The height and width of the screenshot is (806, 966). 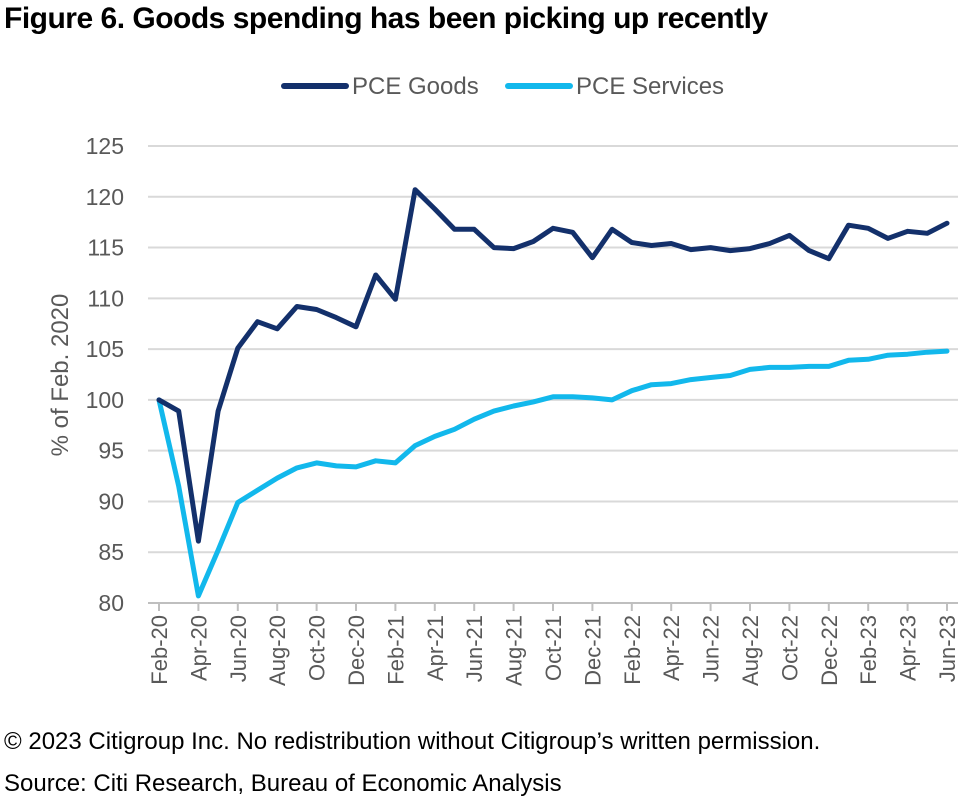 I want to click on x-tick-label: Jun-21, so click(x=474, y=648).